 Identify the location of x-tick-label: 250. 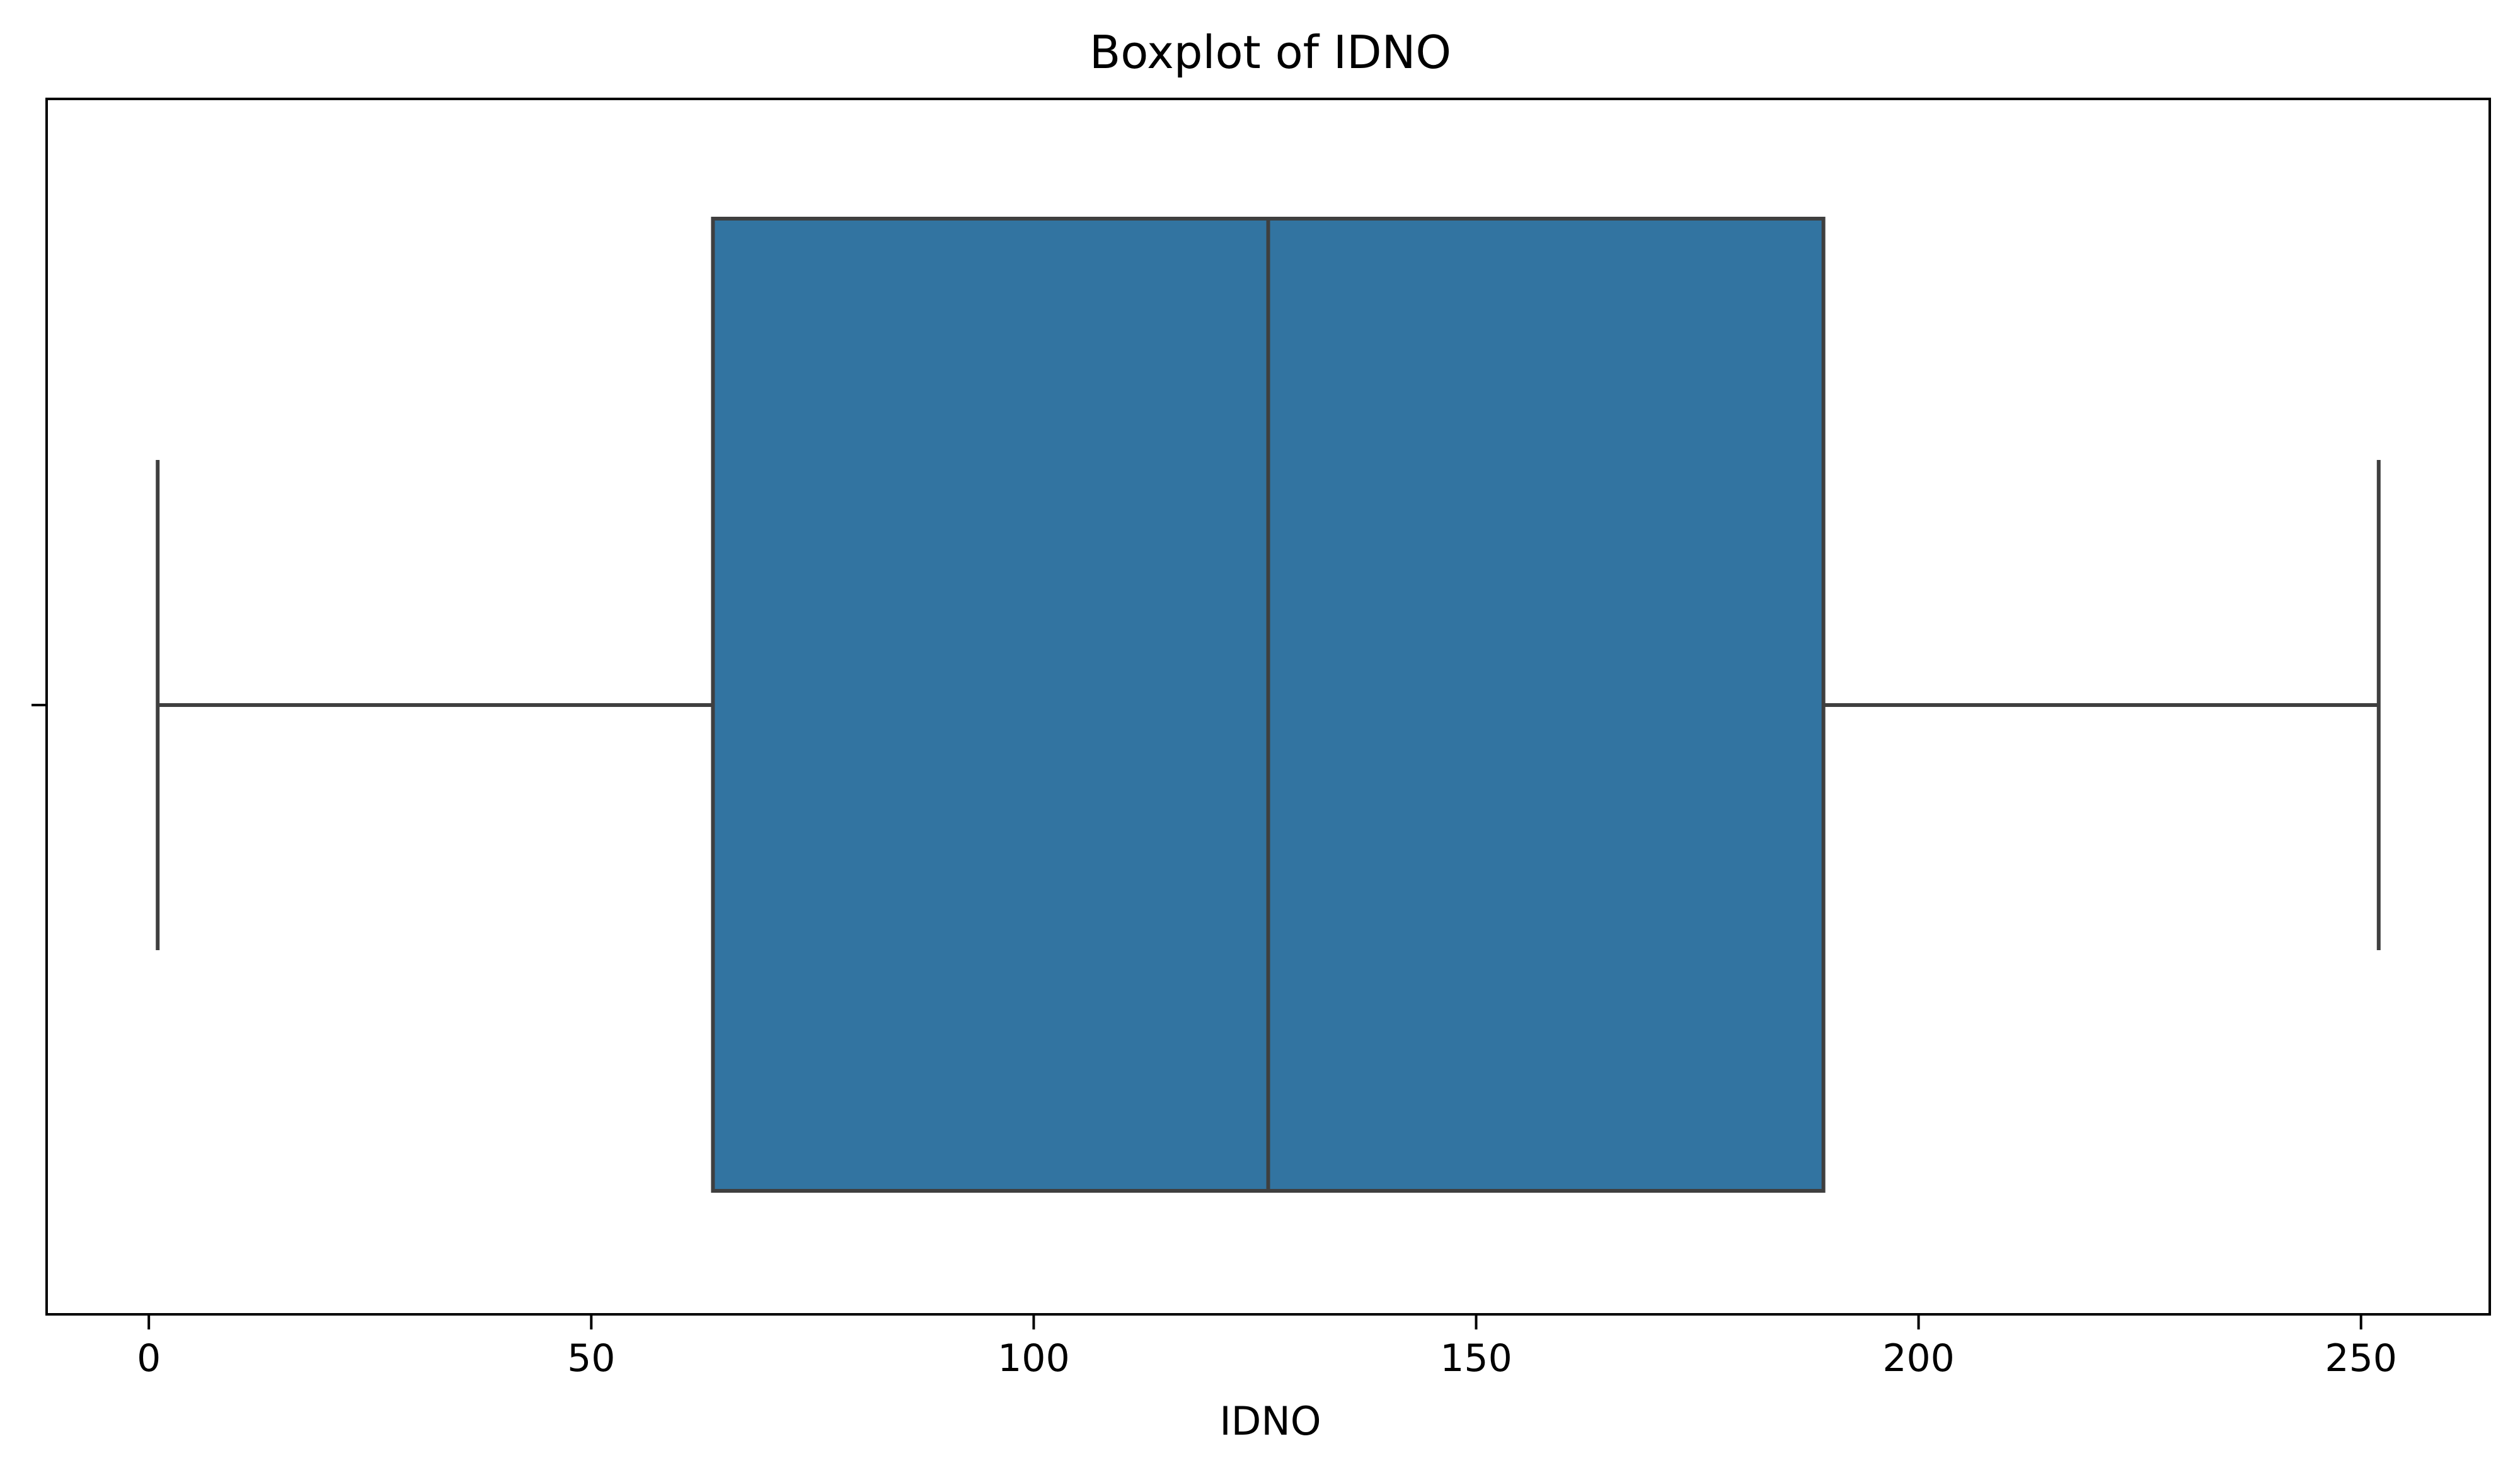
(2361, 1358).